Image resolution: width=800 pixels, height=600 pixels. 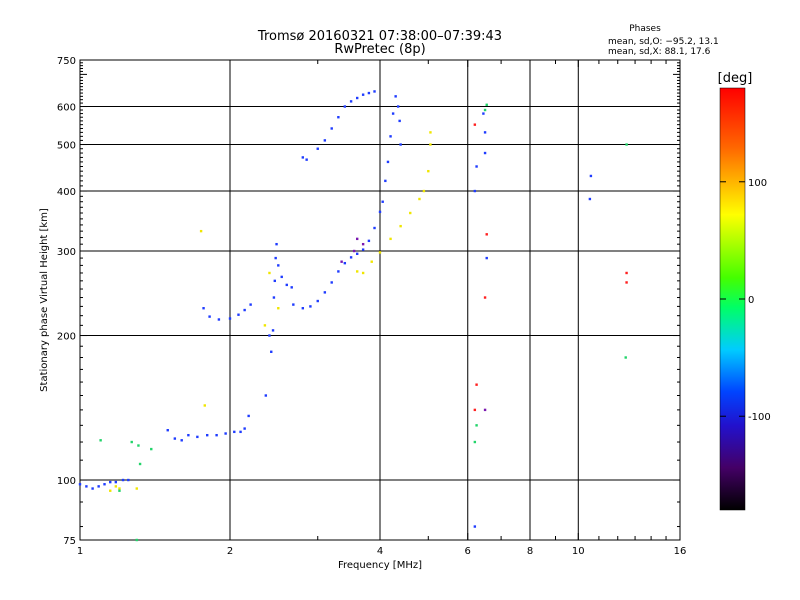 I want to click on y-tick-label: 300, so click(x=66, y=252).